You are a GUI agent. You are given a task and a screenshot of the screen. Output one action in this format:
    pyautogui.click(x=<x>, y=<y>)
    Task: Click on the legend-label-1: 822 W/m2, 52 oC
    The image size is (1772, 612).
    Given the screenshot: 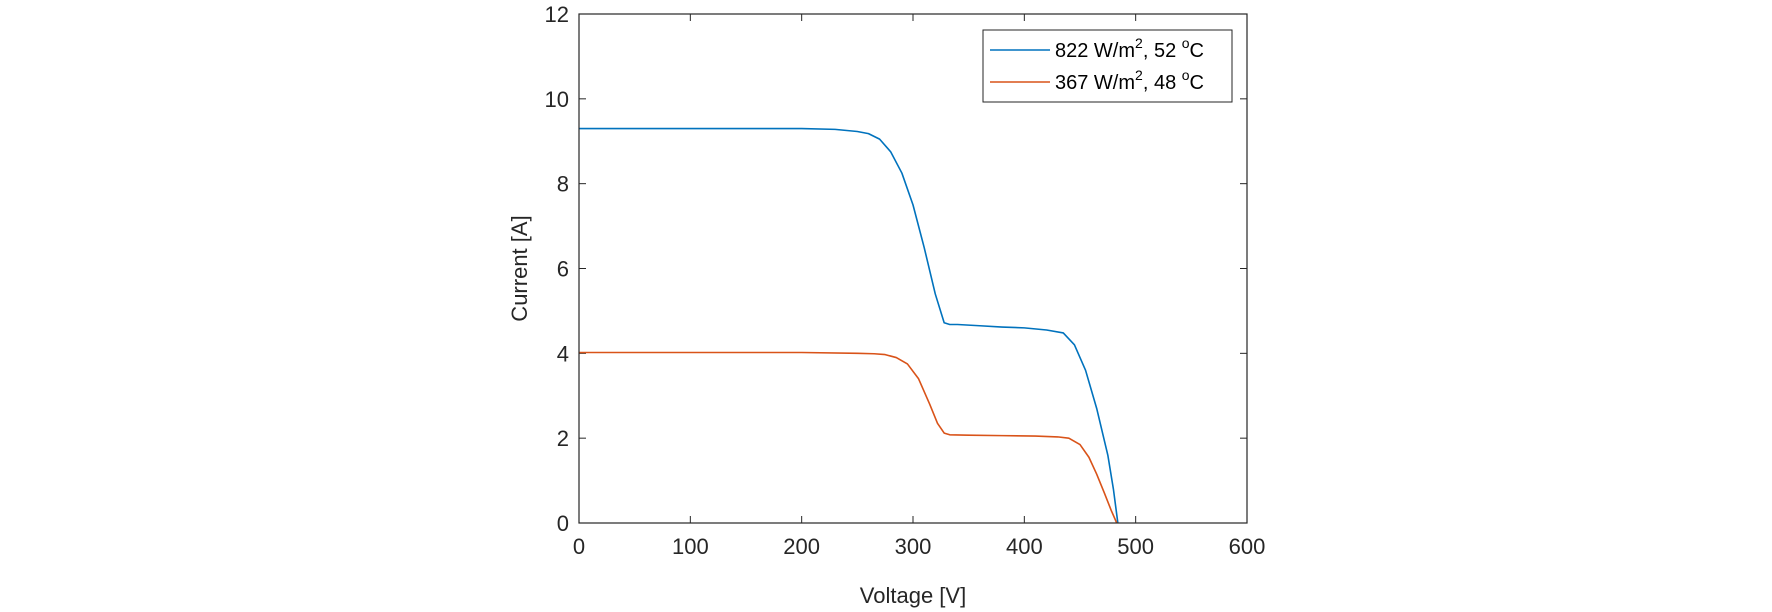 What is the action you would take?
    pyautogui.click(x=1129, y=48)
    